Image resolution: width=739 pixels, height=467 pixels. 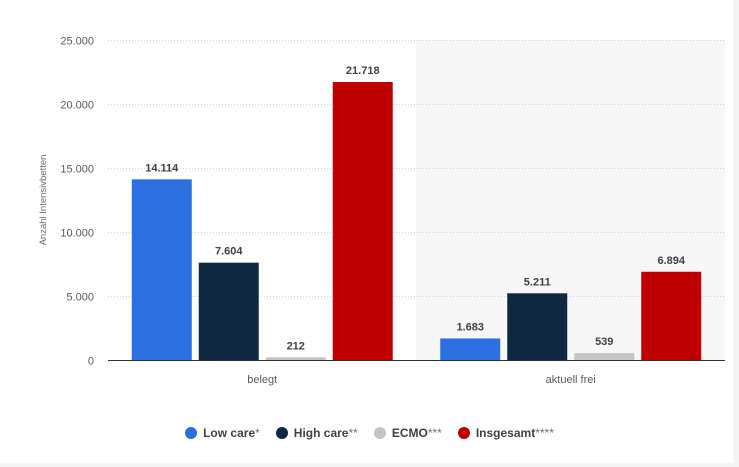 I want to click on legend-item: High care**, so click(x=316, y=433).